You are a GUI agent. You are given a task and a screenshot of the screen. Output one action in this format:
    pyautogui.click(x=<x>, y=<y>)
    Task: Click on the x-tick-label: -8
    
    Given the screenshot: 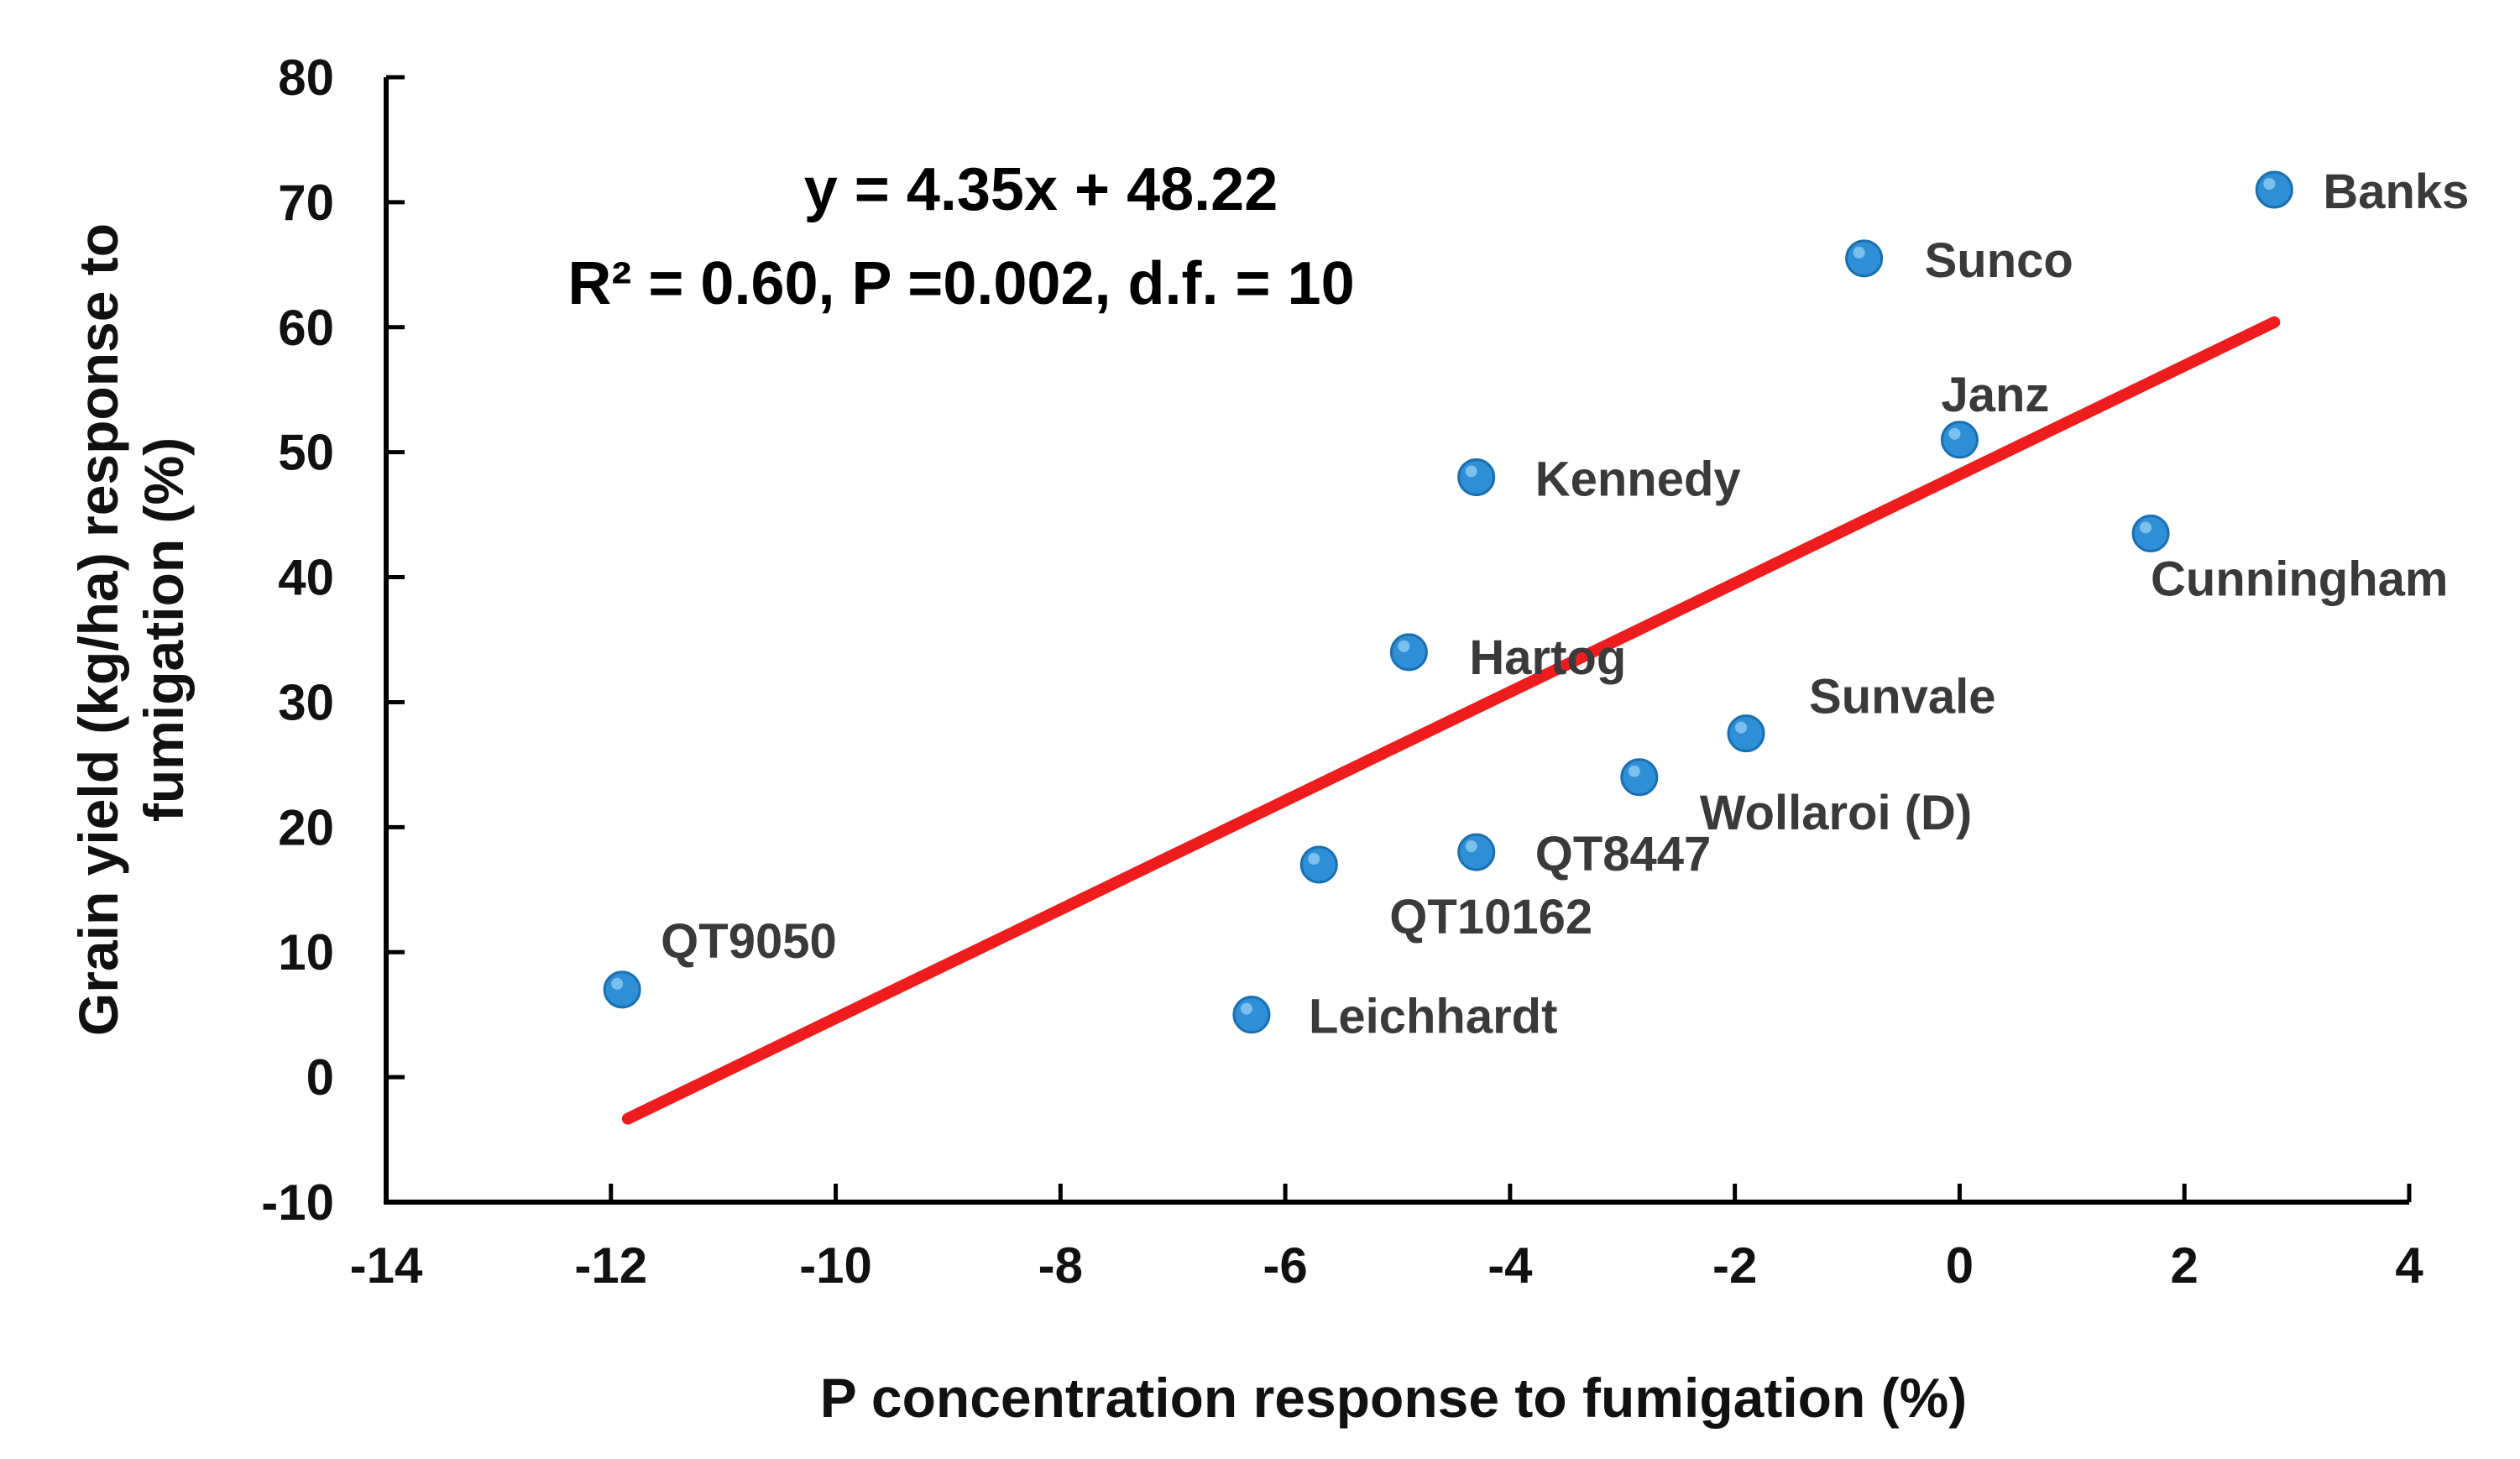 What is the action you would take?
    pyautogui.click(x=1060, y=1265)
    